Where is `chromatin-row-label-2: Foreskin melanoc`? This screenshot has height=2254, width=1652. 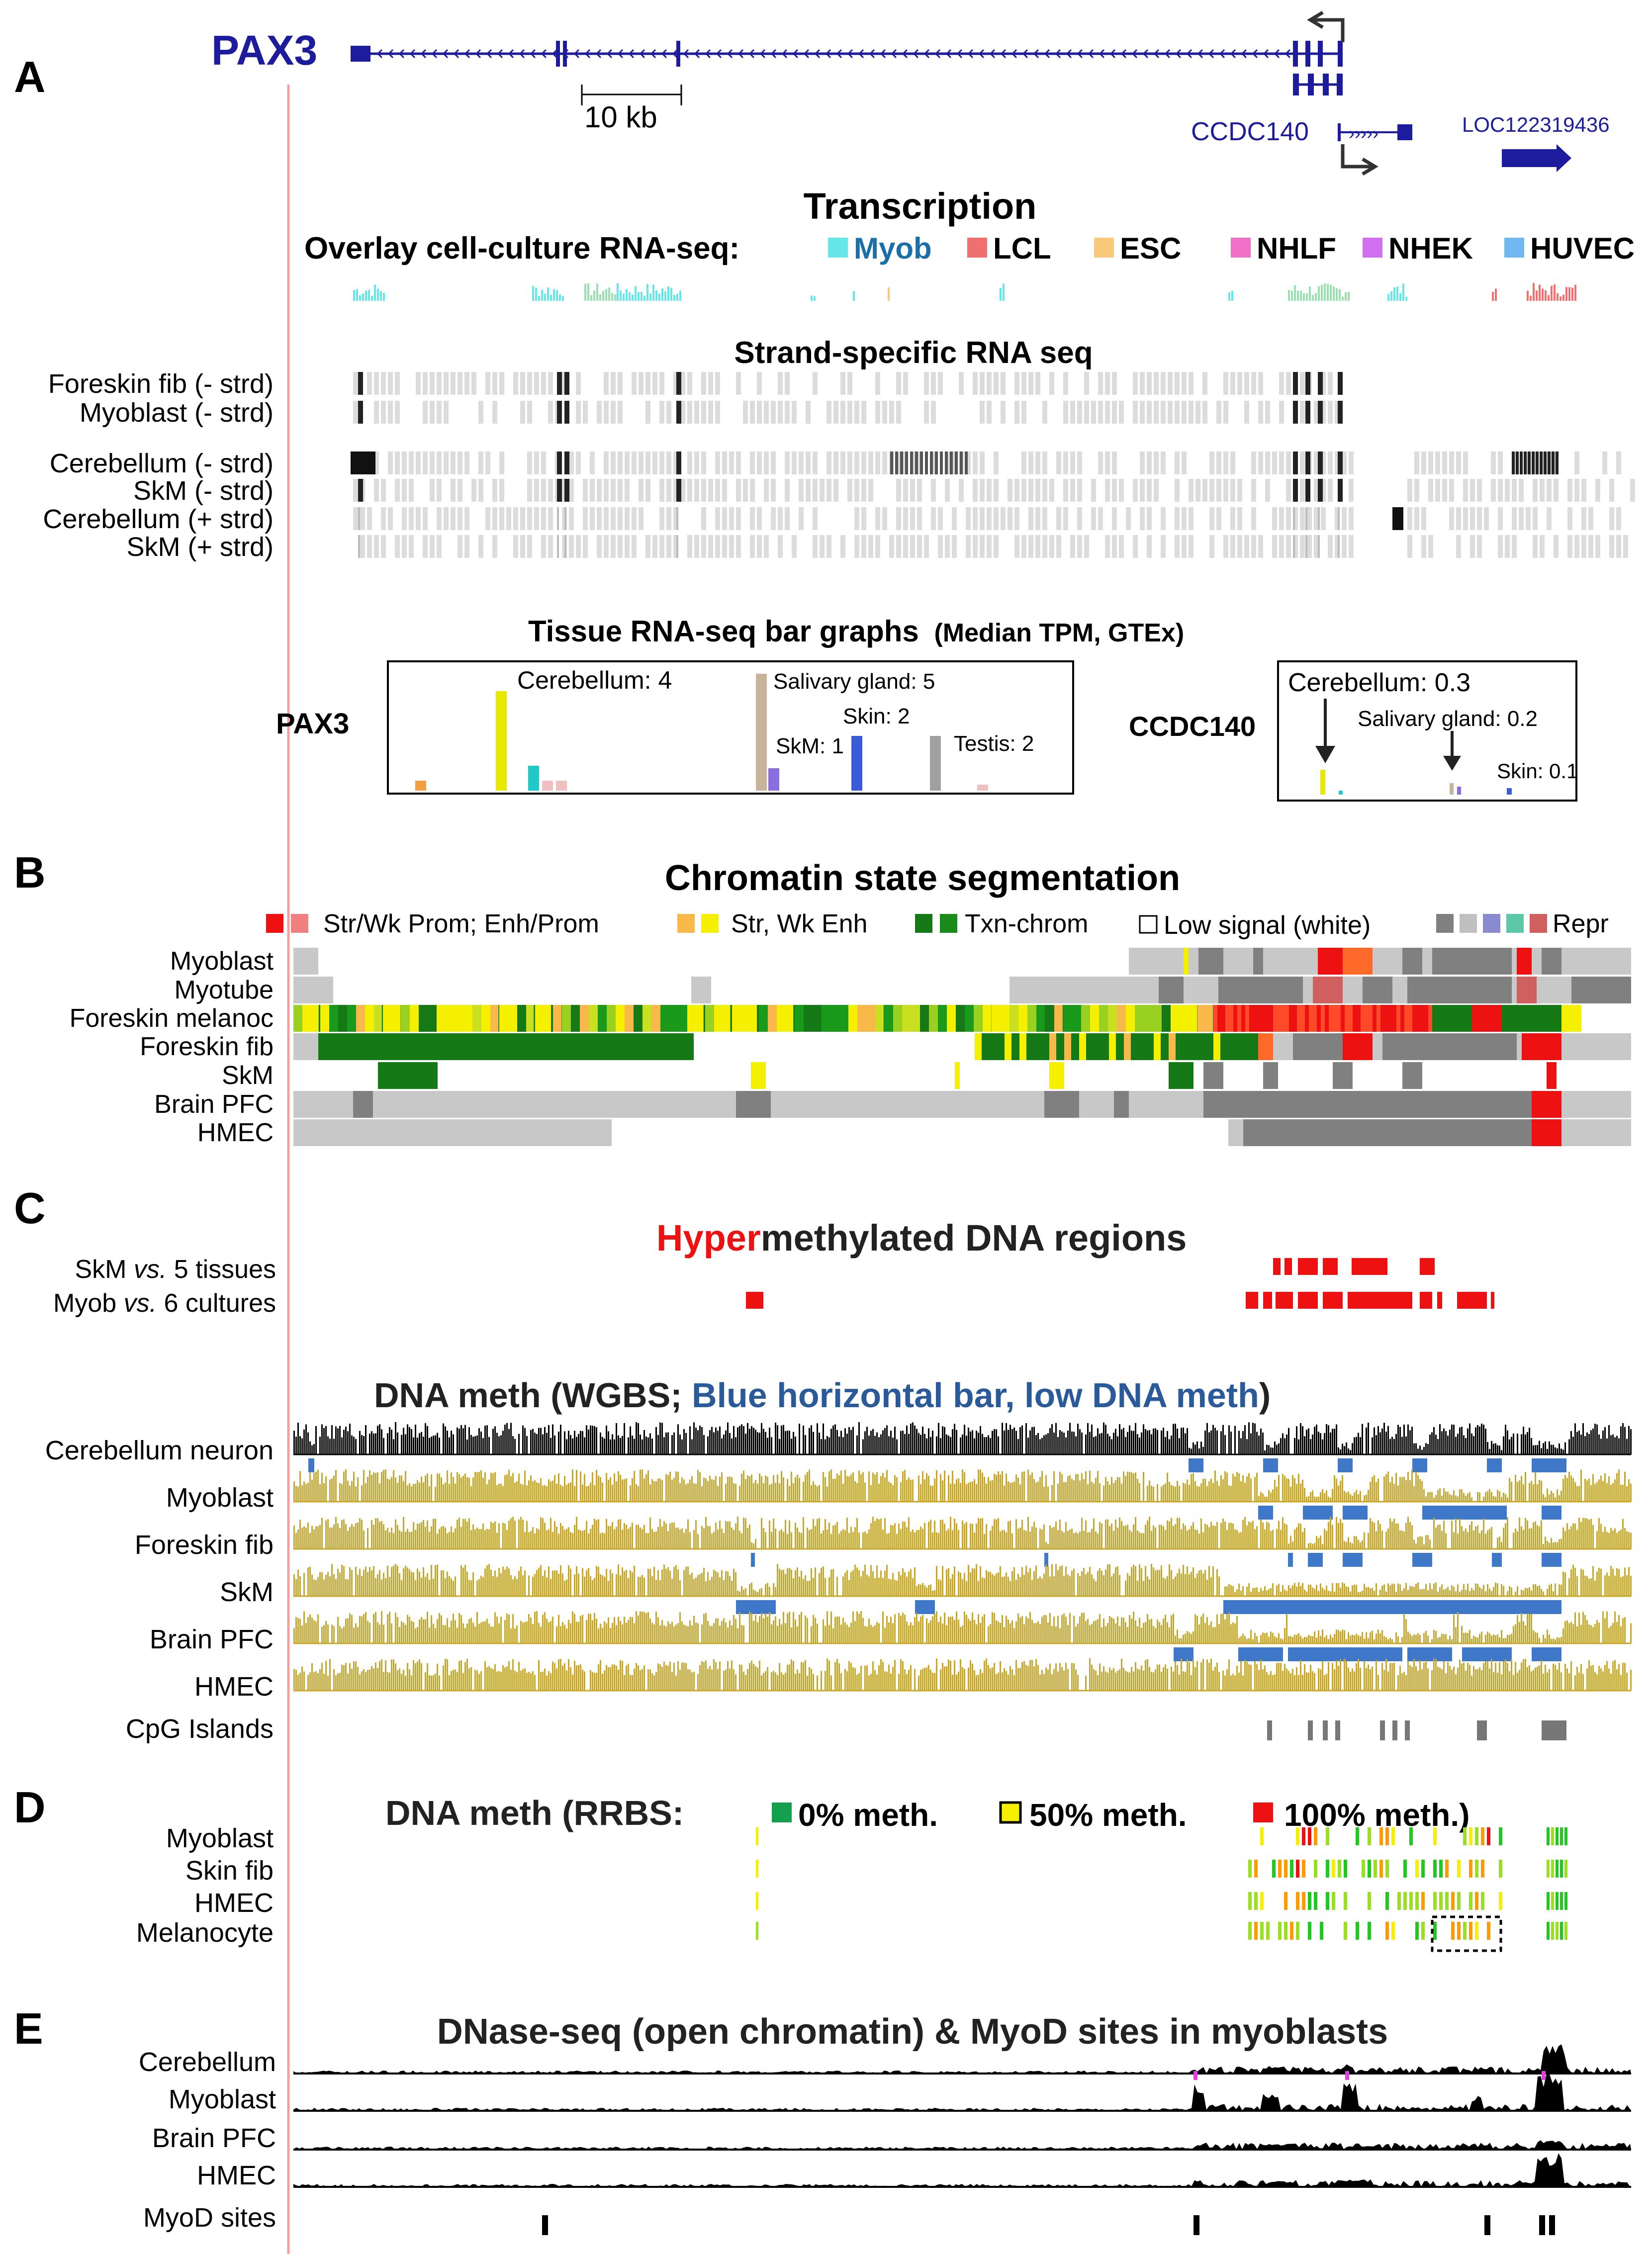
chromatin-row-label-2: Foreskin melanoc is located at coordinates (172, 1018).